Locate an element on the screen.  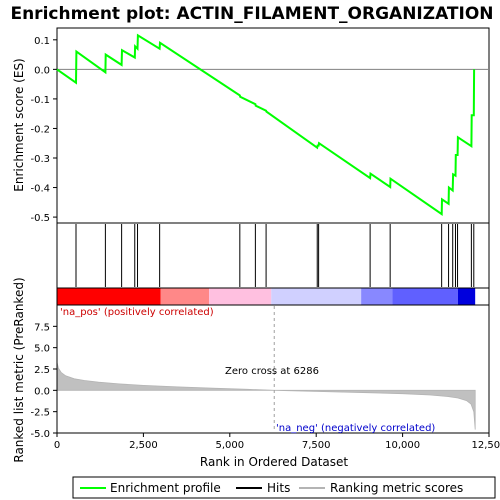
es-y-tick-label: -0.2 is located at coordinates (40, 129).